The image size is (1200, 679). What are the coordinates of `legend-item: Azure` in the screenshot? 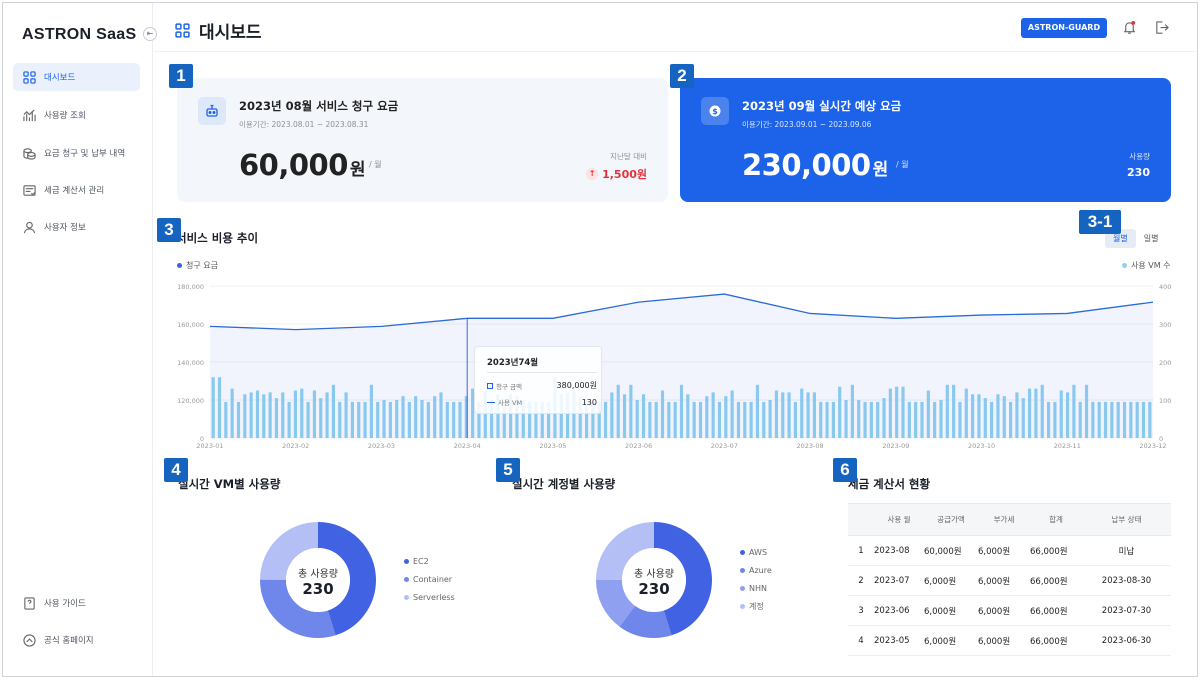 It's located at (756, 570).